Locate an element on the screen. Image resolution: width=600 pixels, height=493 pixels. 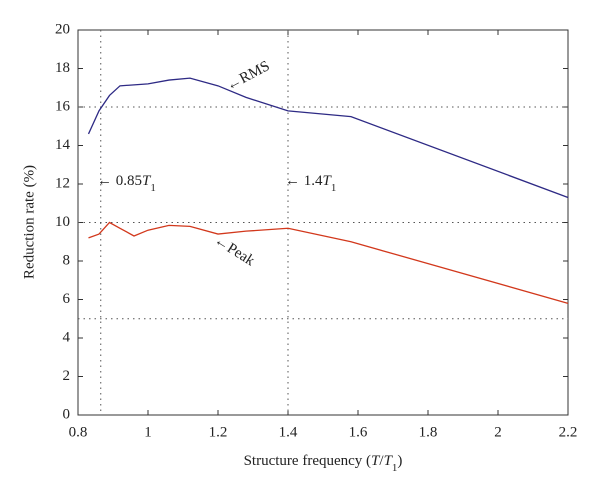
annotation: ←RMS is located at coordinates (248, 77).